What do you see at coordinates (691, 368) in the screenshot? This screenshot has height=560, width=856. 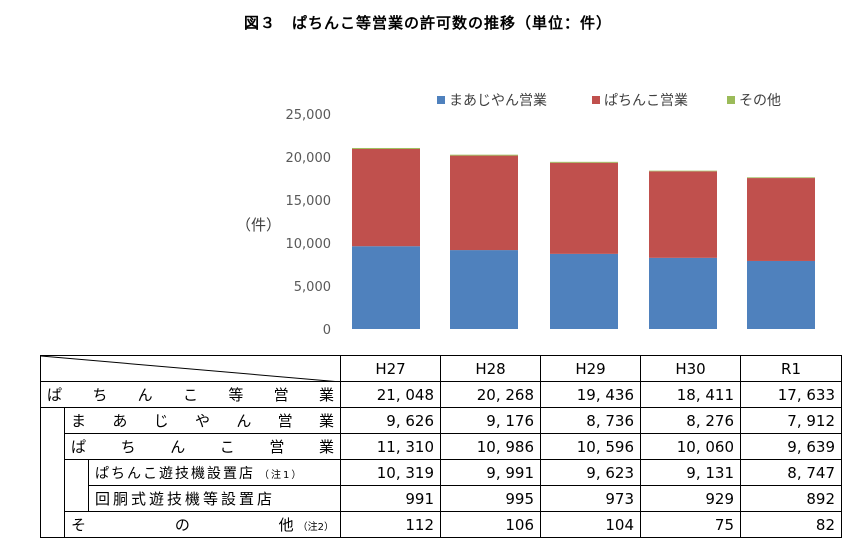 I see `header-h30: H30` at bounding box center [691, 368].